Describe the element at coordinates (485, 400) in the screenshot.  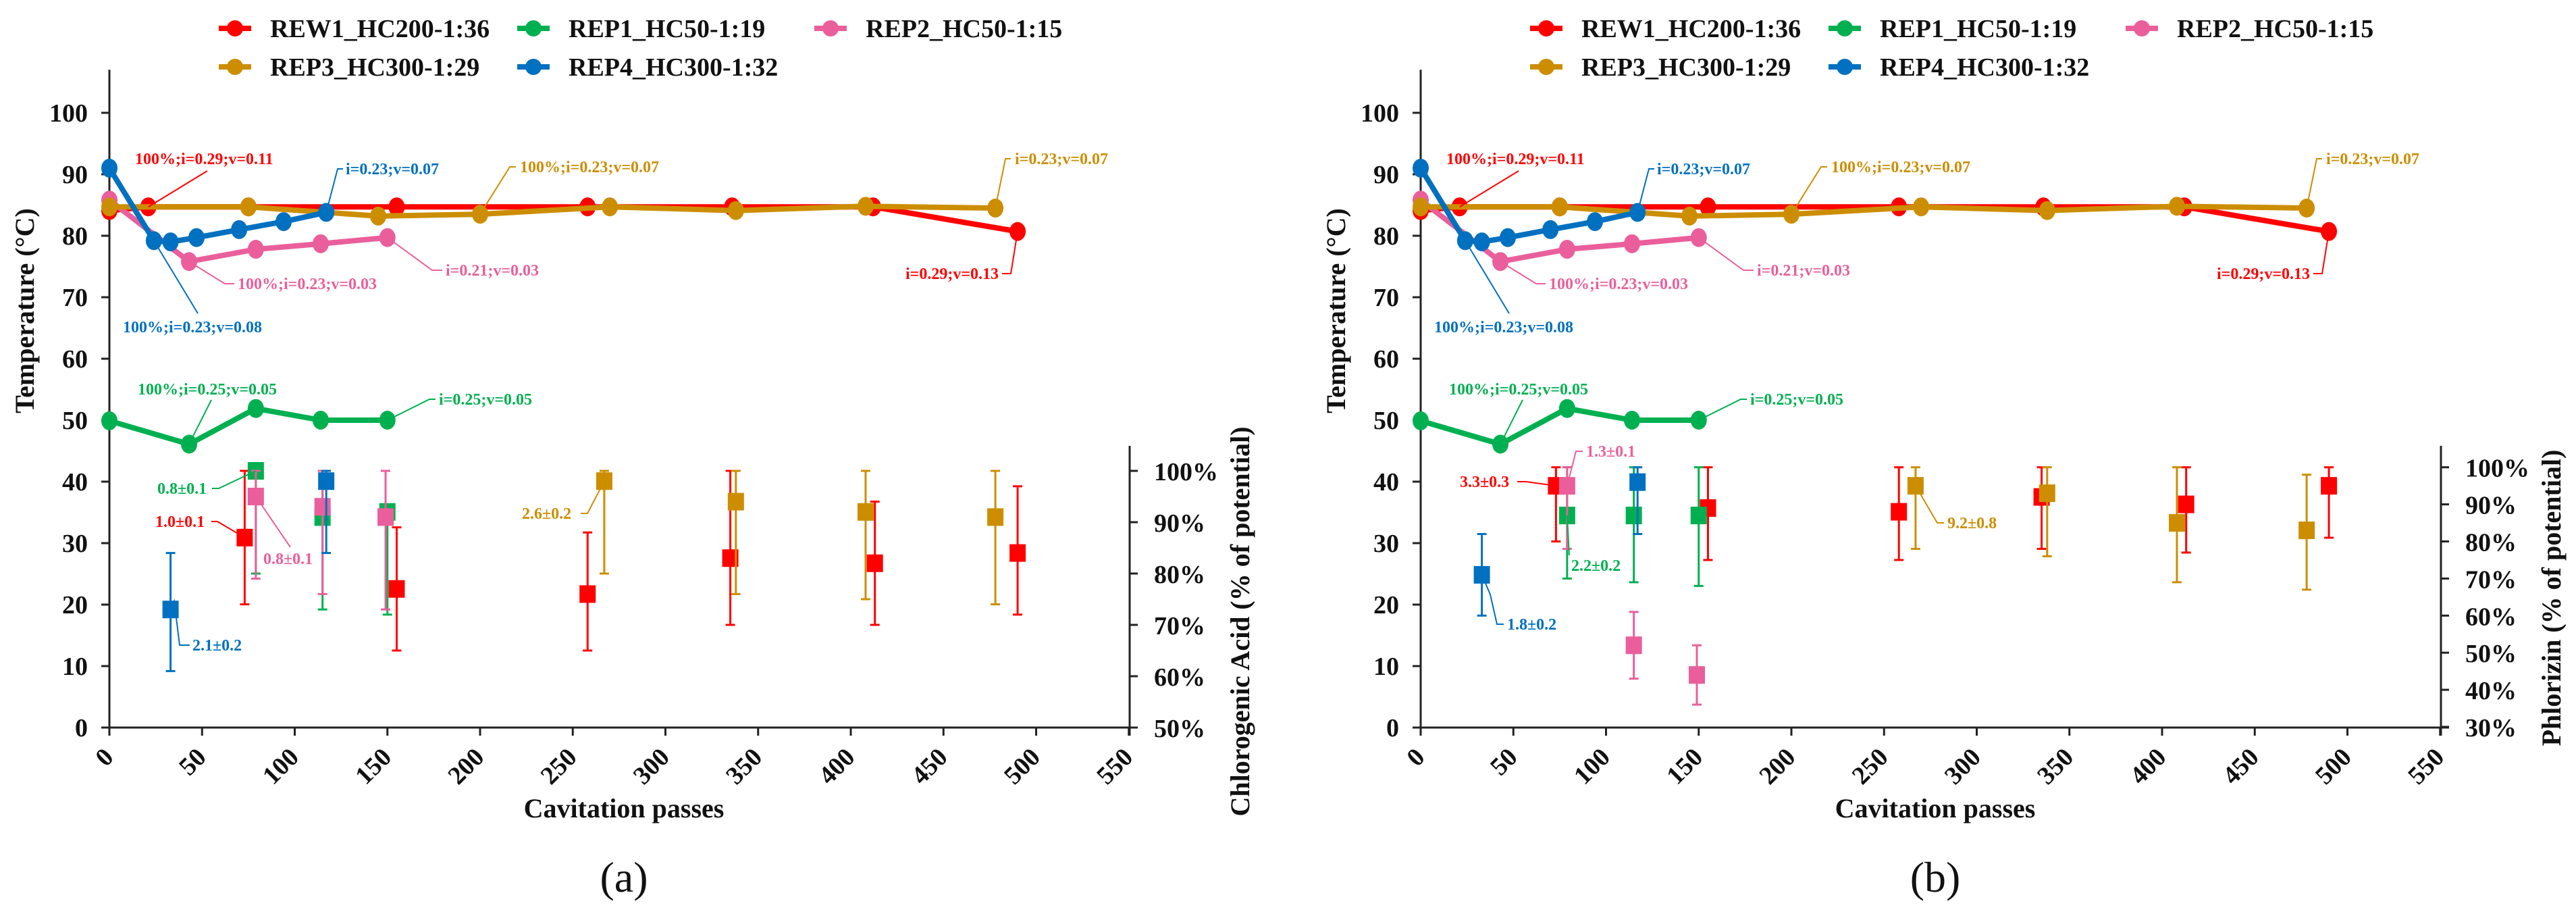
I see `annotation-label: i=0.25;v=0.05` at that location.